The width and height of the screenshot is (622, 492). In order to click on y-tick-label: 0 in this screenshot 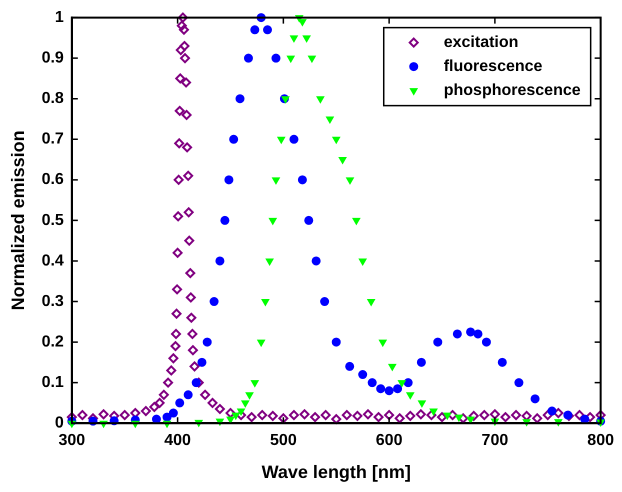, I will do `click(59, 423)`.